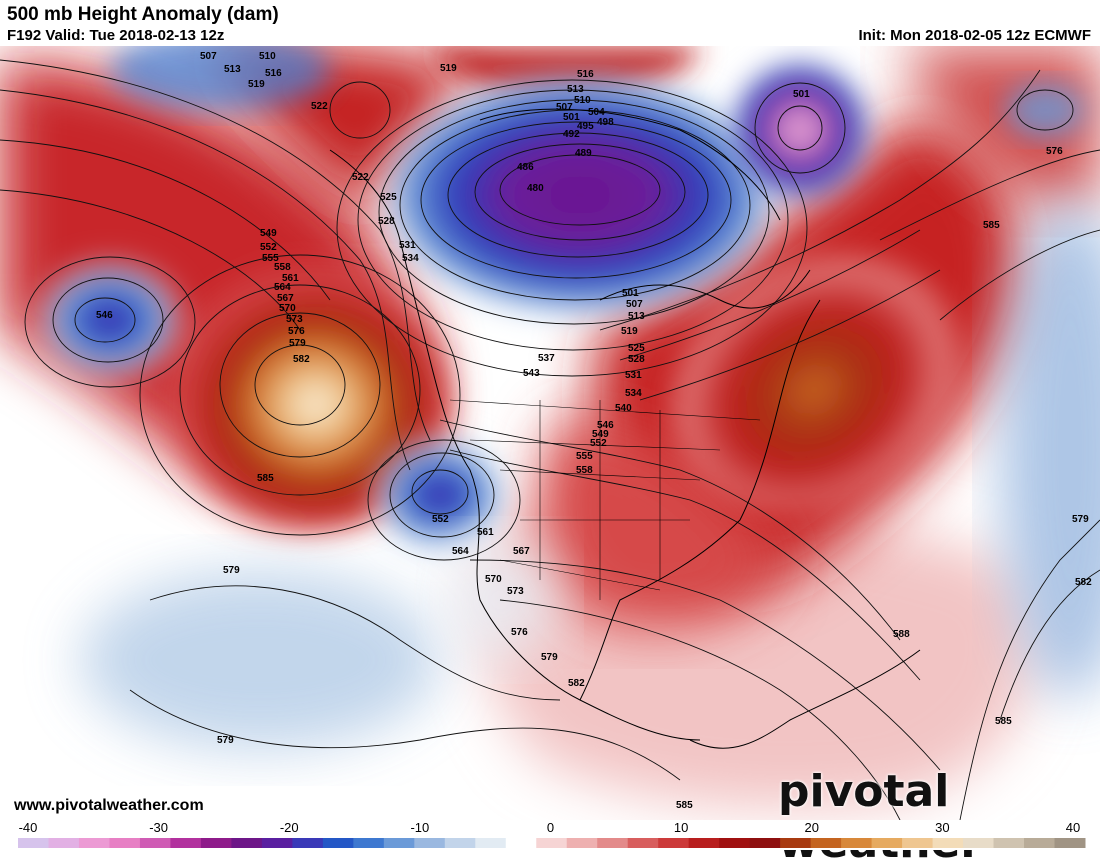  What do you see at coordinates (583, 153) in the screenshot?
I see `contour-label: 489` at bounding box center [583, 153].